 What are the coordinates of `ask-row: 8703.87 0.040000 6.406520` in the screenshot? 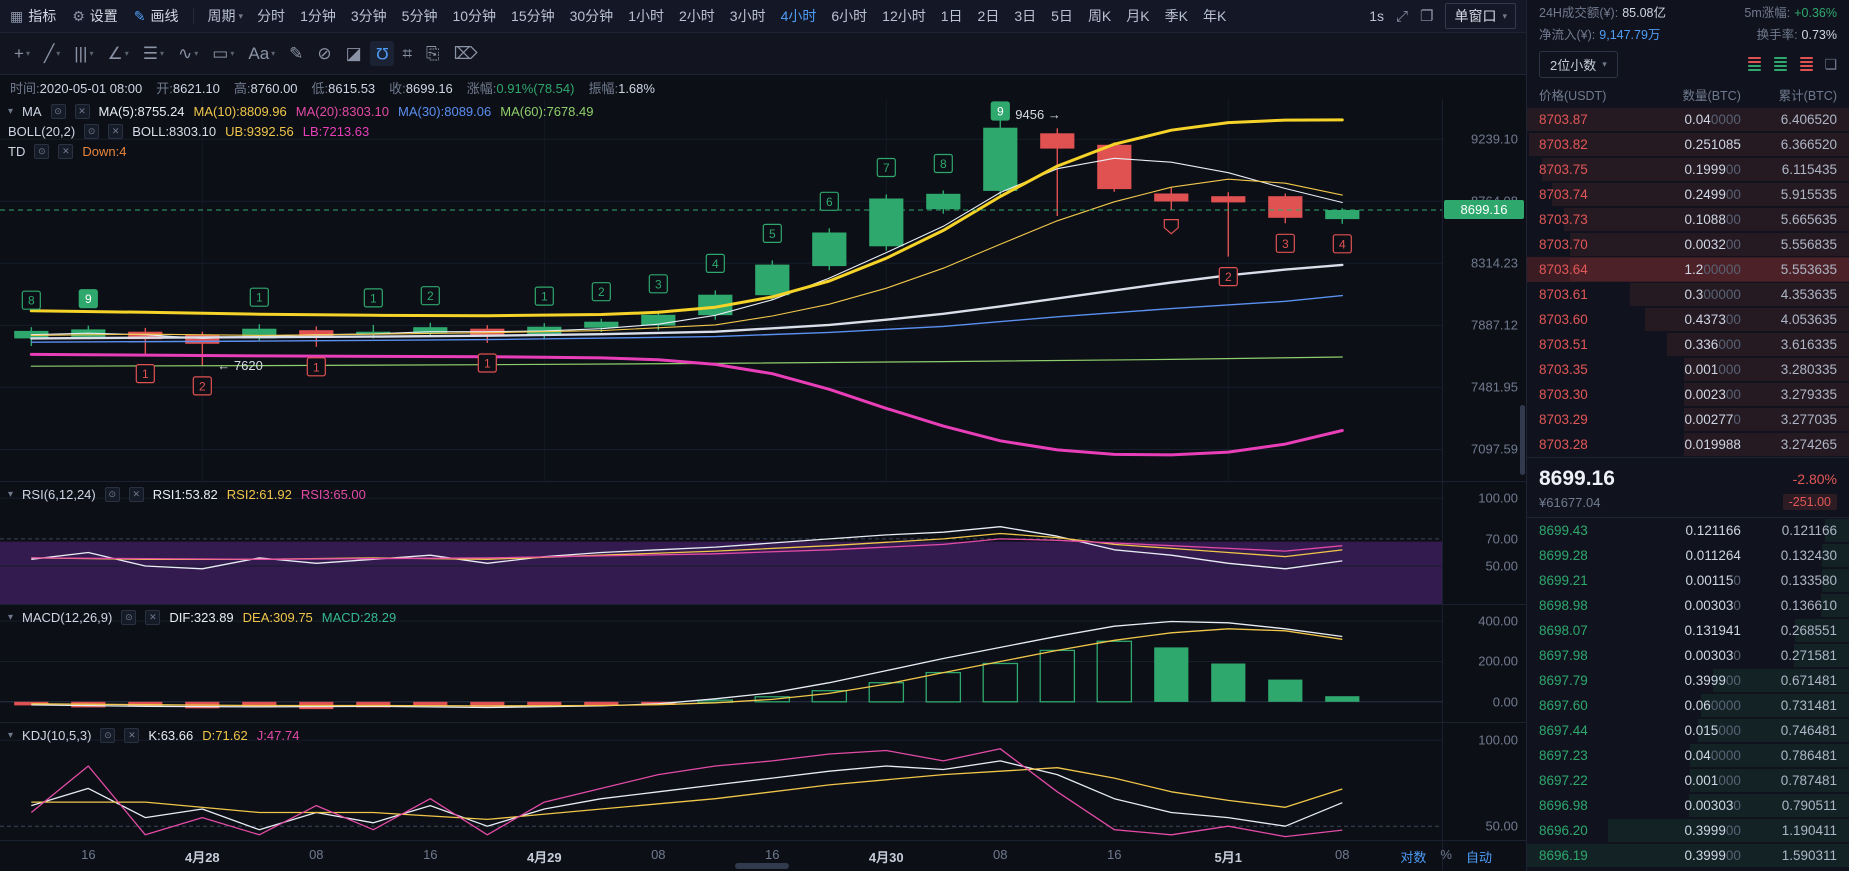 It's located at (1688, 119).